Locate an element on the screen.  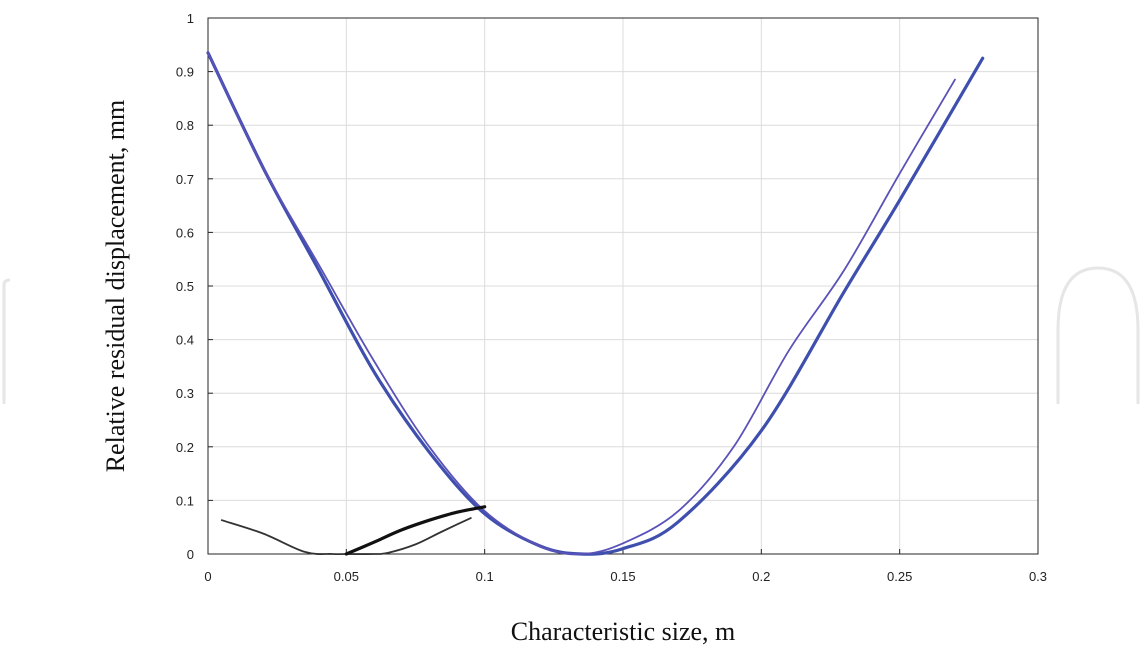
y-tick-label: 0.5 is located at coordinates (185, 286).